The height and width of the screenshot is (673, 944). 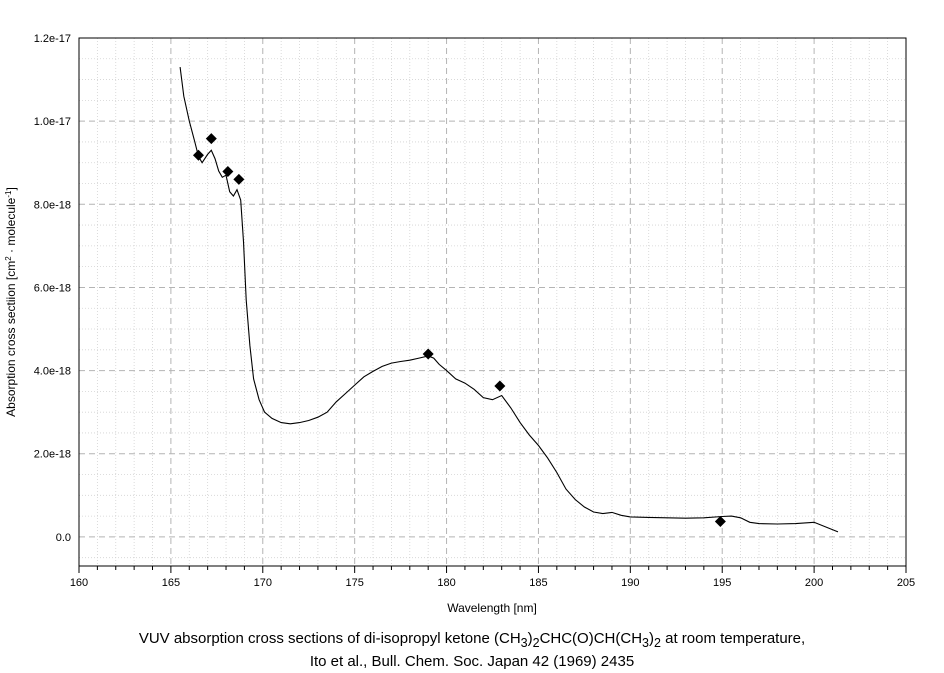 I want to click on x-tick-label: 175, so click(x=354, y=583).